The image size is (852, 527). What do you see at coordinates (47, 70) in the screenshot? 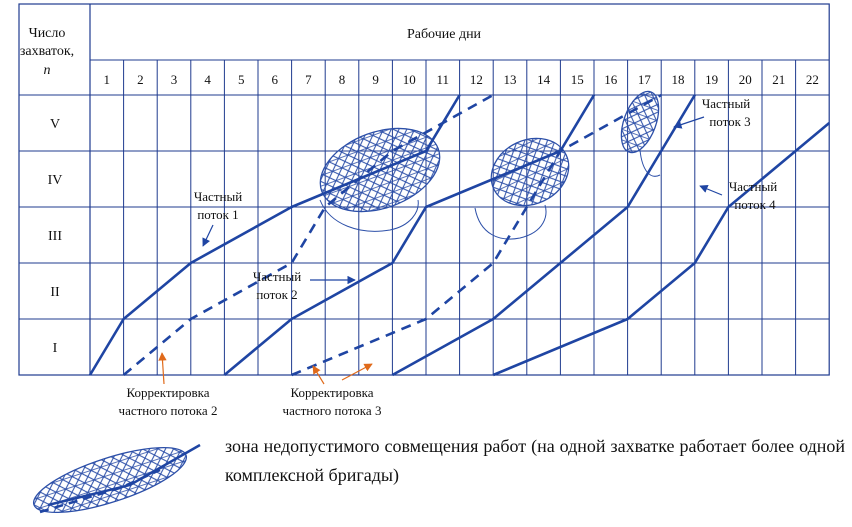
I see `rows-axis-label-line3: n` at bounding box center [47, 70].